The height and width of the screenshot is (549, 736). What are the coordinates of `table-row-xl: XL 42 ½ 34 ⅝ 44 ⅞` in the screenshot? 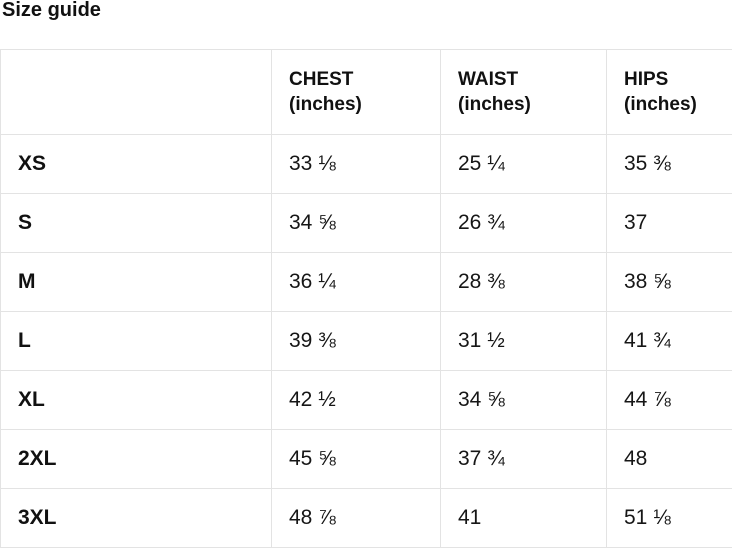 It's located at (366, 400).